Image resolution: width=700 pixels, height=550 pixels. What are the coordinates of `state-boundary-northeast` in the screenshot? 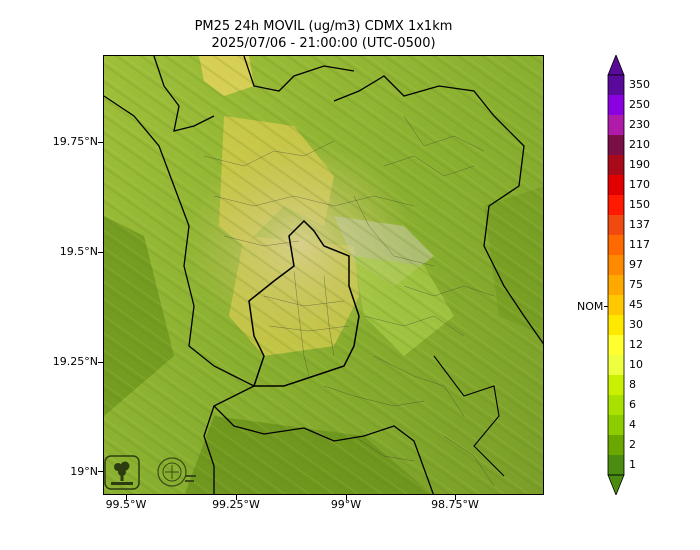 It's located at (438, 210).